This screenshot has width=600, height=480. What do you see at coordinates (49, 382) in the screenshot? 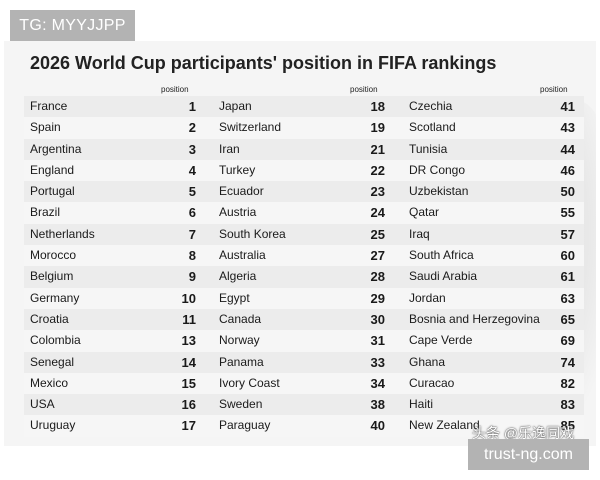
I see `country-name: Mexico` at bounding box center [49, 382].